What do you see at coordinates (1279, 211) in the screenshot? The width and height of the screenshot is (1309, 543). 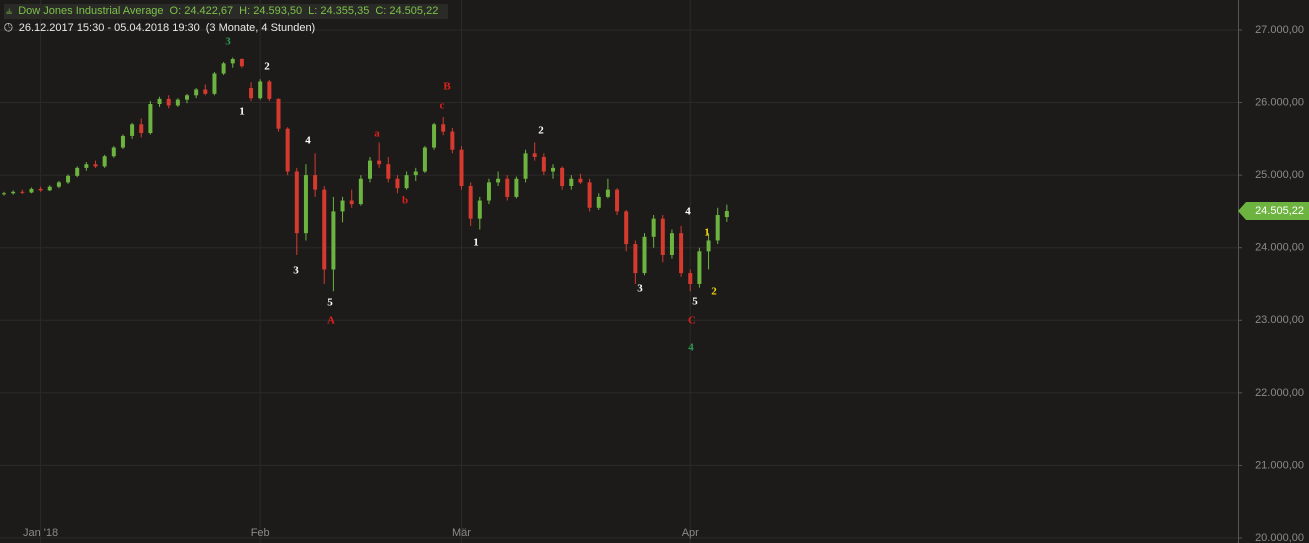 I see `last-price-label: 24.505,22` at bounding box center [1279, 211].